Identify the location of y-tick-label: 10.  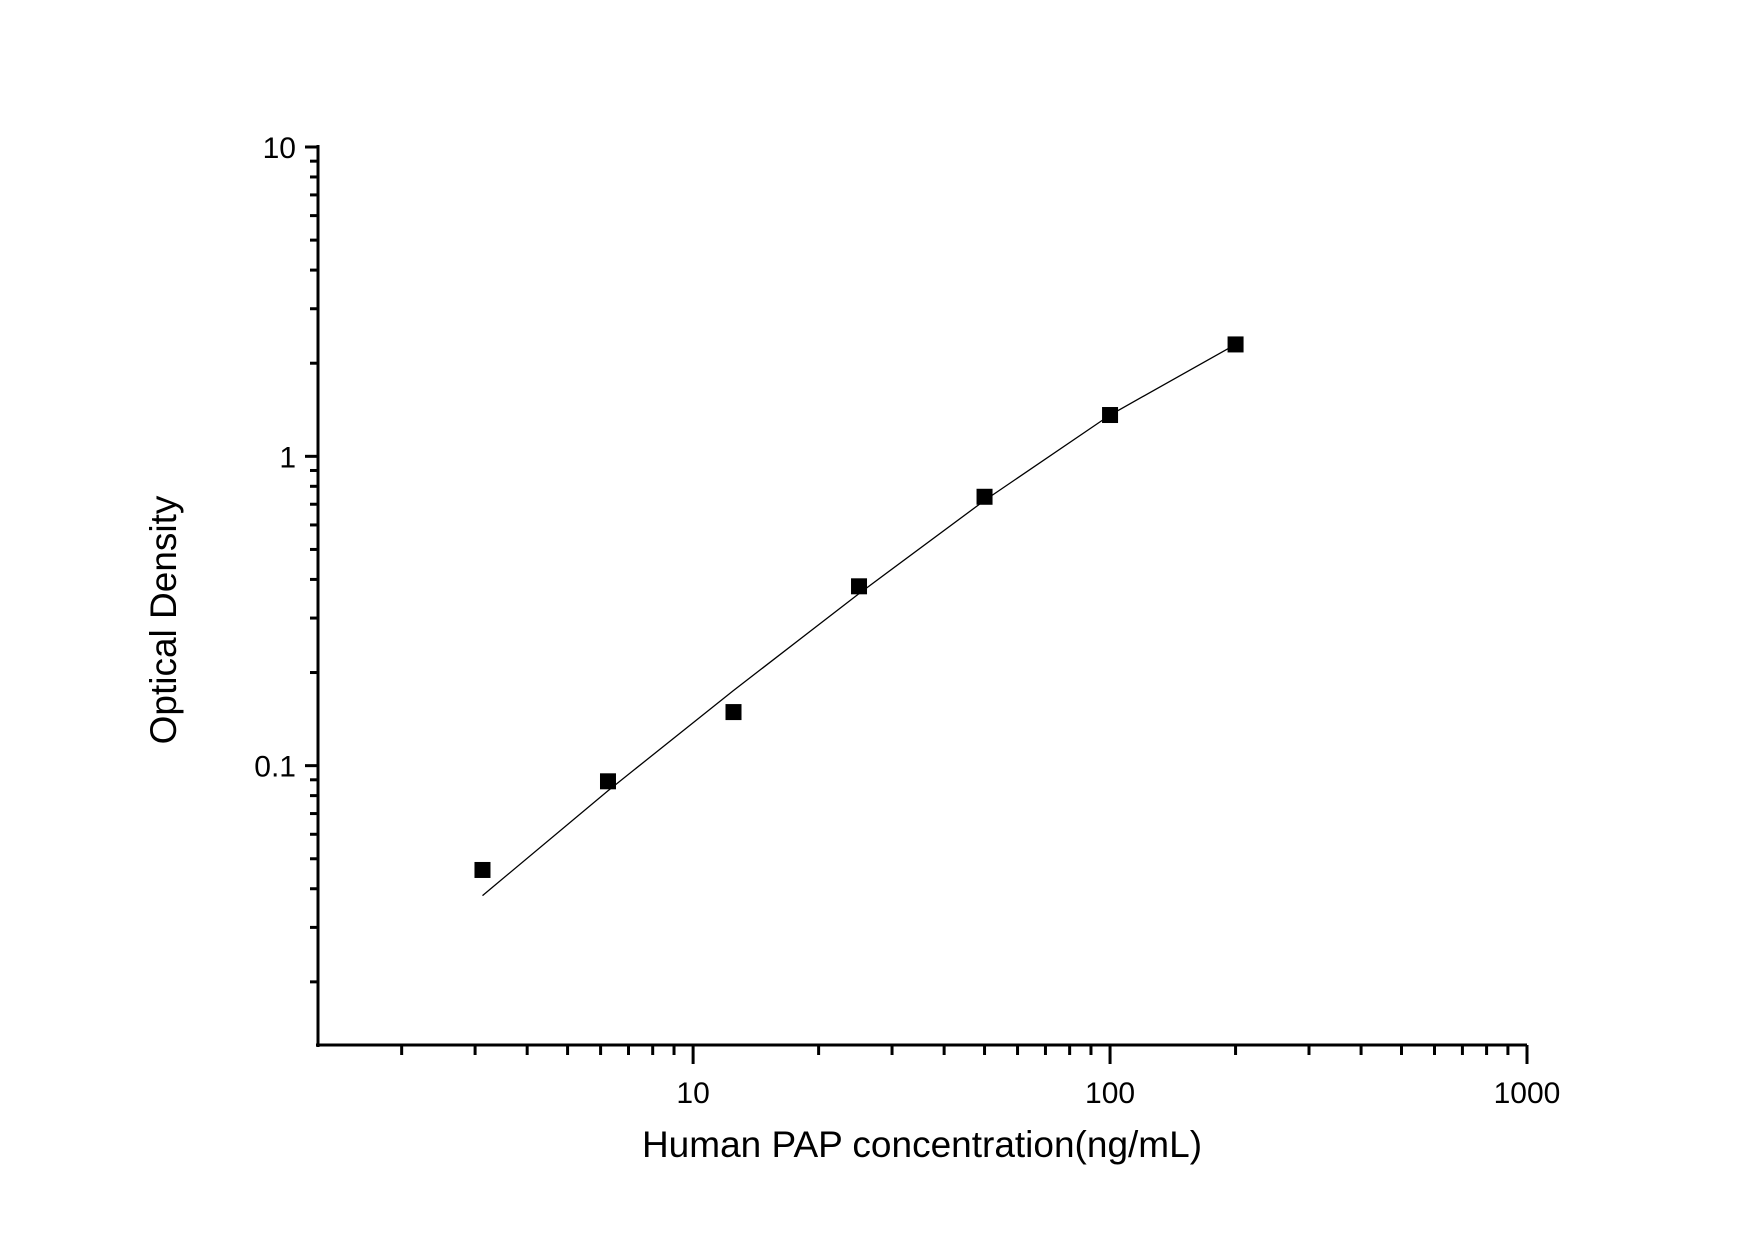
(279, 148).